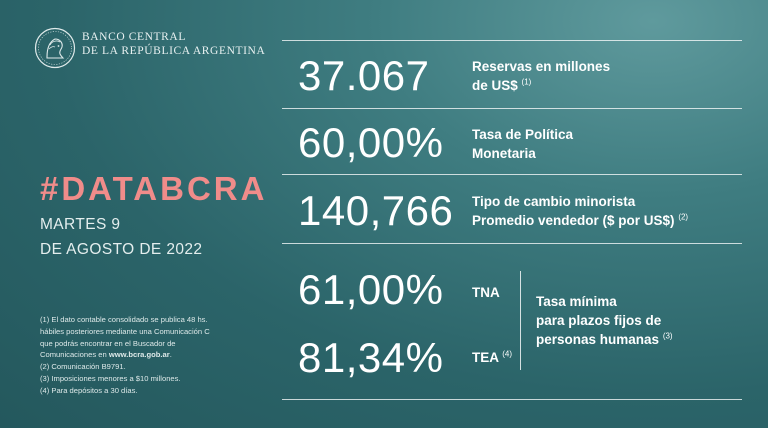 The height and width of the screenshot is (428, 768). What do you see at coordinates (170, 355) in the screenshot?
I see `footnote-1-line4-post: .` at bounding box center [170, 355].